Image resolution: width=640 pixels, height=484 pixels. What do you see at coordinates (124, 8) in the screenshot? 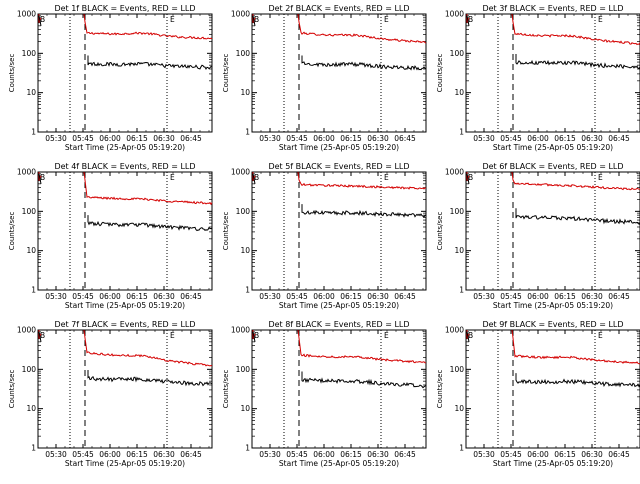
I see `chart-title: Det 1f BLACK = Events, RED = LLD` at bounding box center [124, 8].